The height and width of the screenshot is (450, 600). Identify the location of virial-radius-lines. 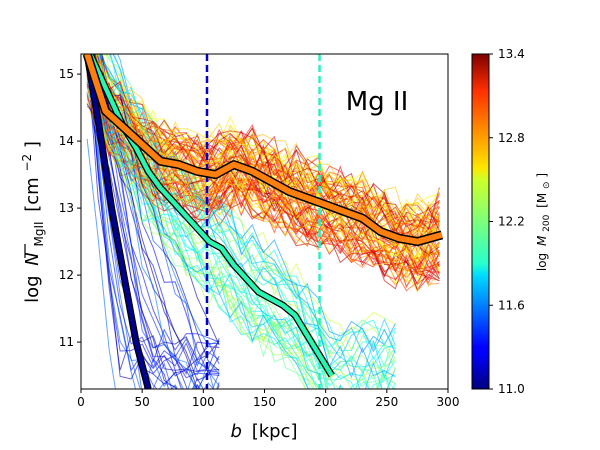
(263, 221).